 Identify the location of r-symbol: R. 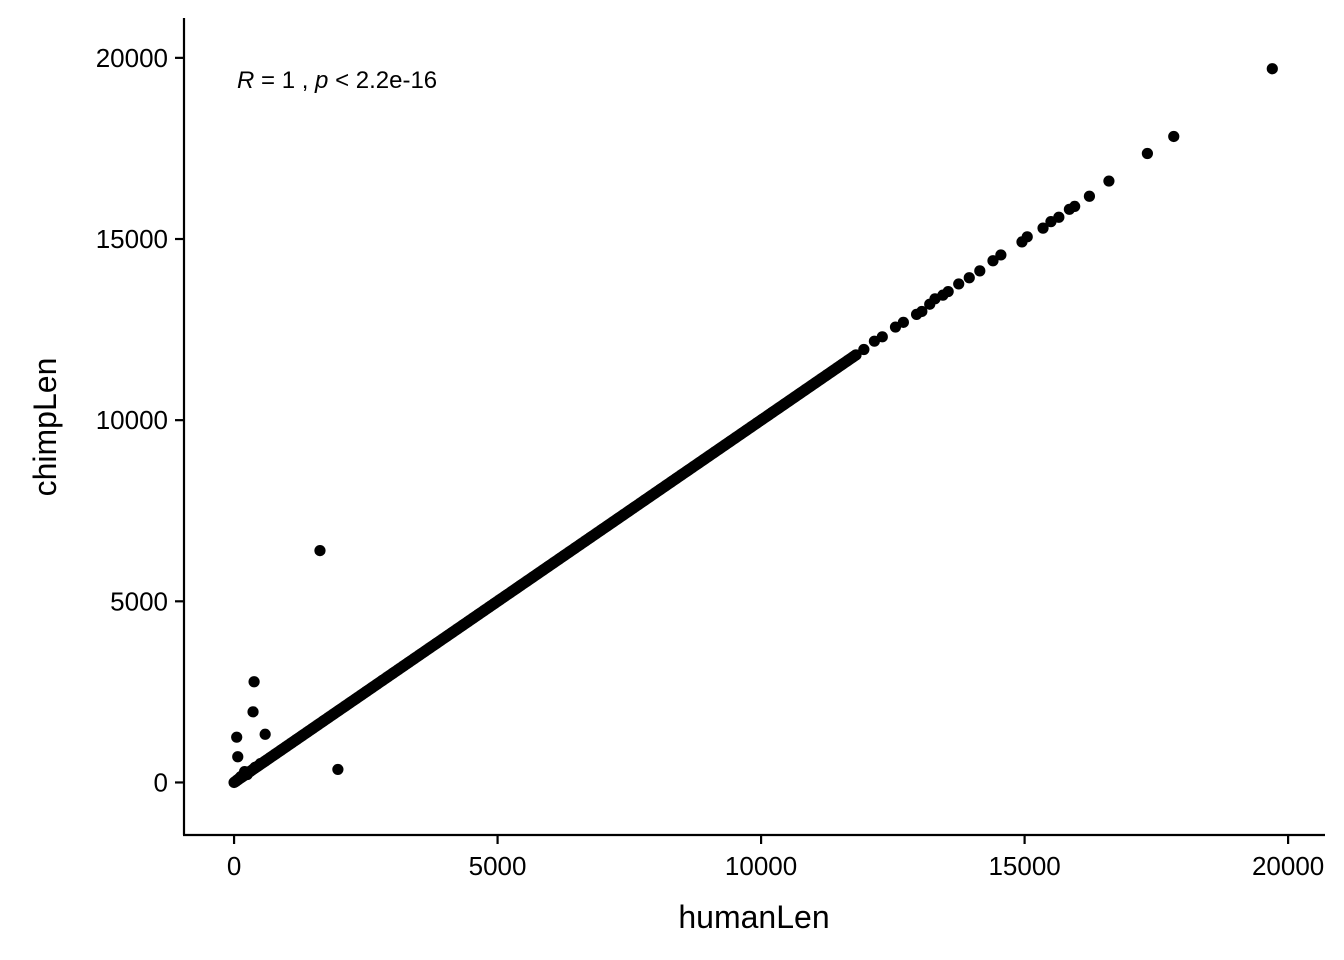
(245, 80).